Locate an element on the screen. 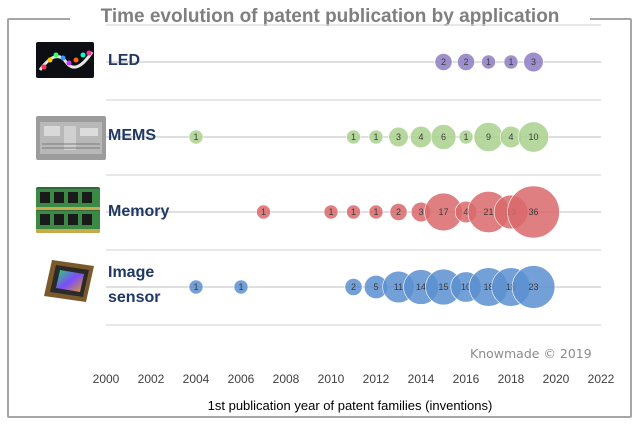  bubble-memory-2019: 36 is located at coordinates (533, 212).